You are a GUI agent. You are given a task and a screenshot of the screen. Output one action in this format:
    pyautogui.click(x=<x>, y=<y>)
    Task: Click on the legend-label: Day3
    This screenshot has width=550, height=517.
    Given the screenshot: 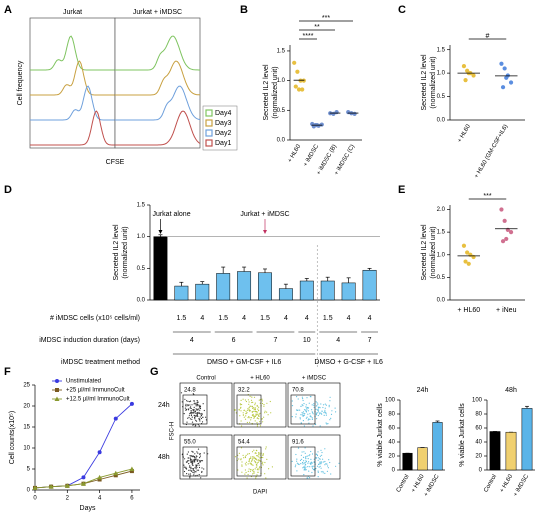 What is the action you would take?
    pyautogui.click(x=223, y=123)
    